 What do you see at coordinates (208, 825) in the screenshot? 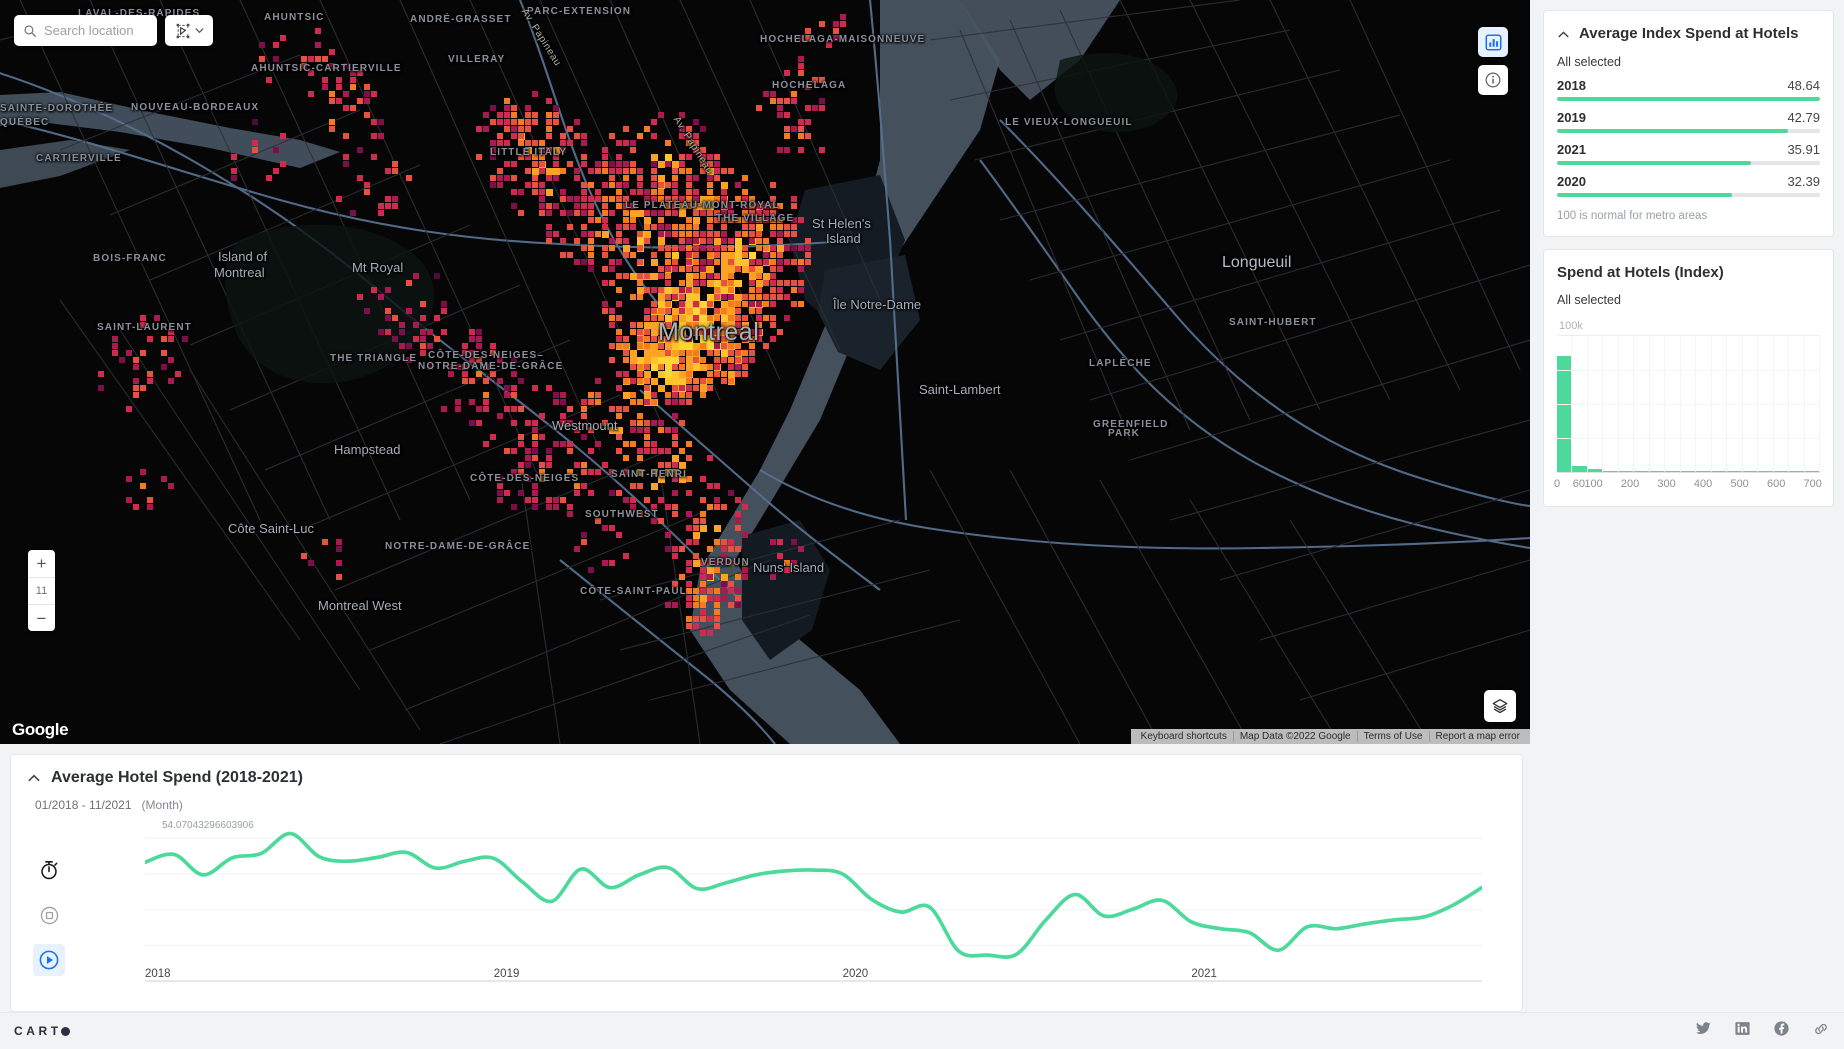
I see `timeline-max-label: 54.07043296603906` at bounding box center [208, 825].